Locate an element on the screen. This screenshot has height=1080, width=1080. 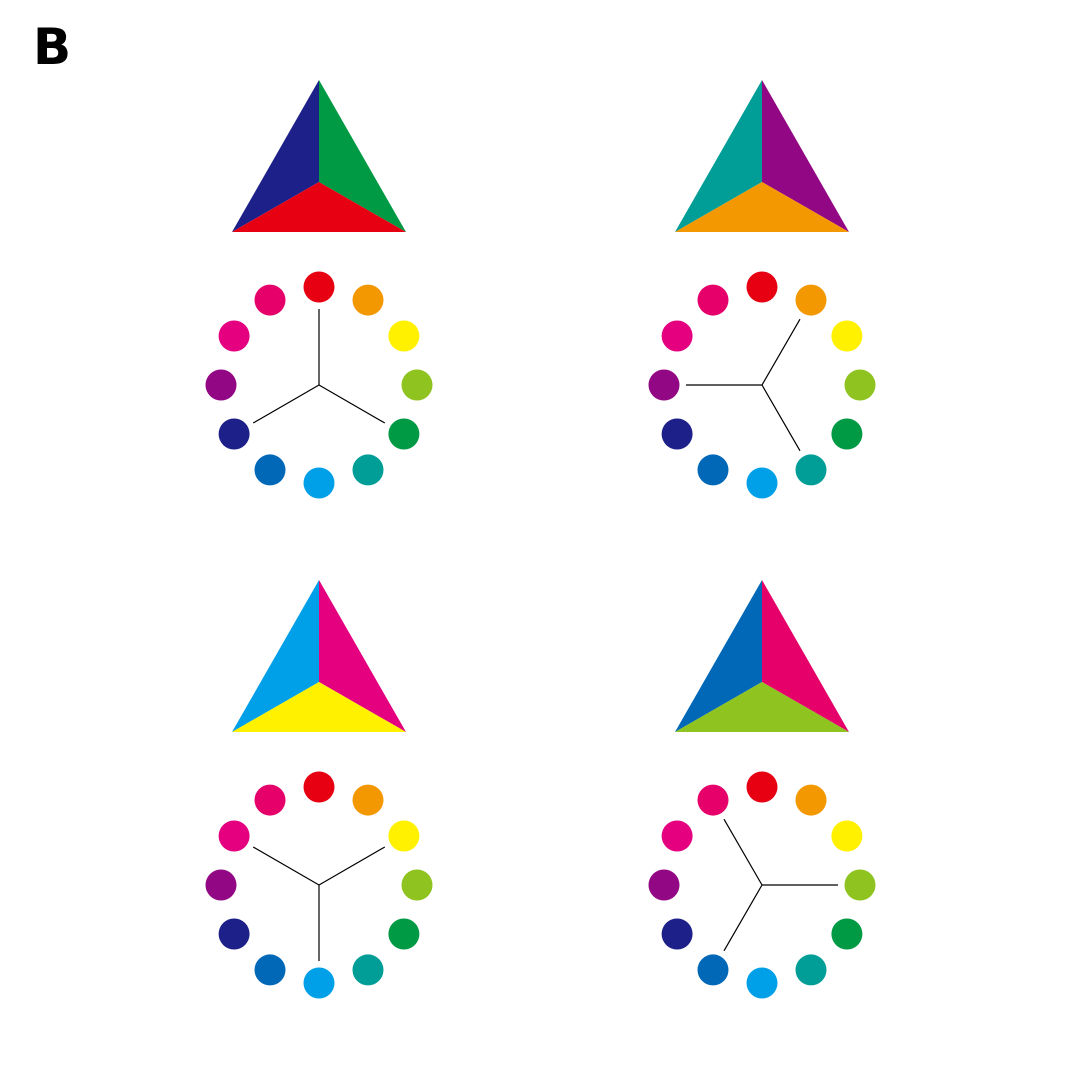
triad-panel-red-green-blue is located at coordinates (319, 289).